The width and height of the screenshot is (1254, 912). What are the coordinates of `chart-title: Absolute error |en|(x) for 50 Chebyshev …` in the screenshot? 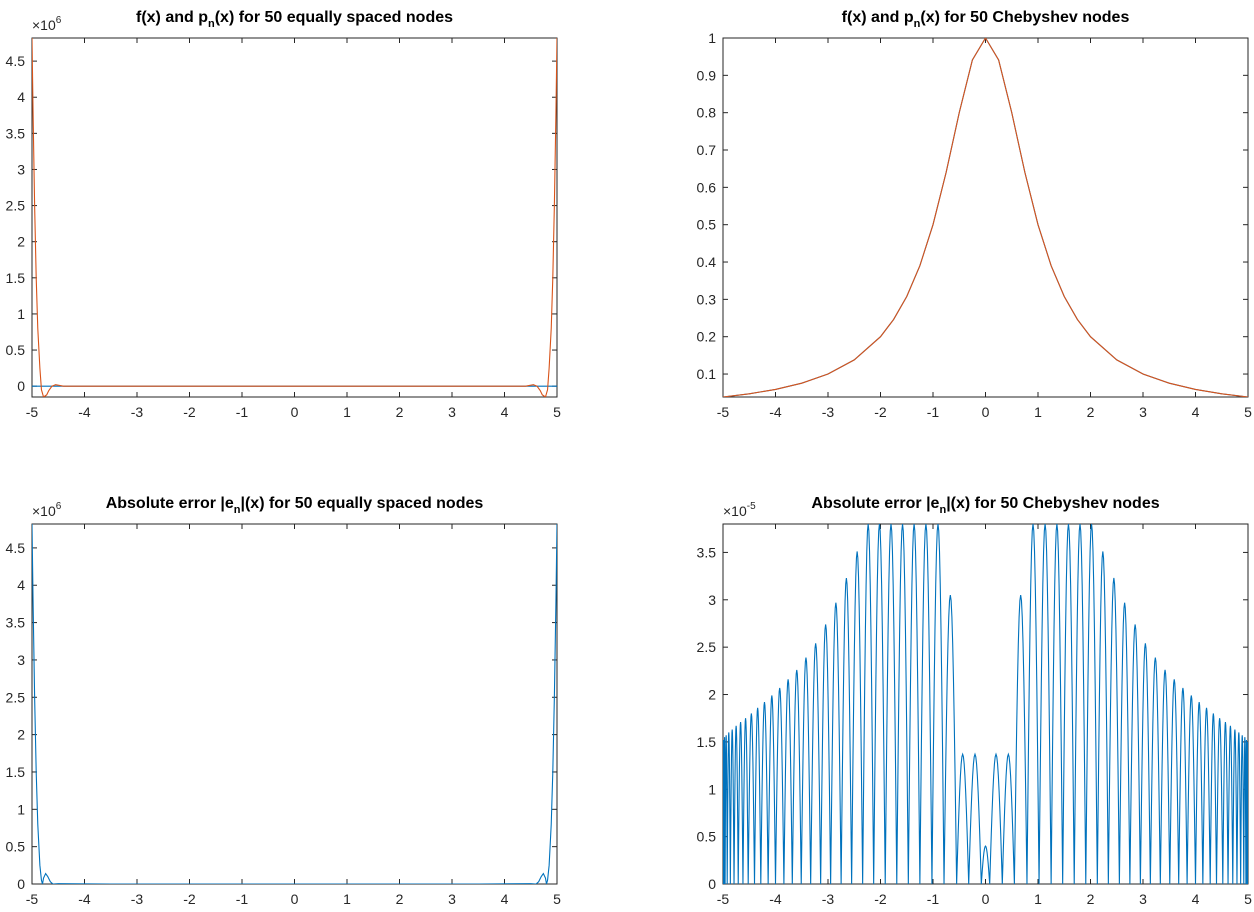 It's located at (985, 505).